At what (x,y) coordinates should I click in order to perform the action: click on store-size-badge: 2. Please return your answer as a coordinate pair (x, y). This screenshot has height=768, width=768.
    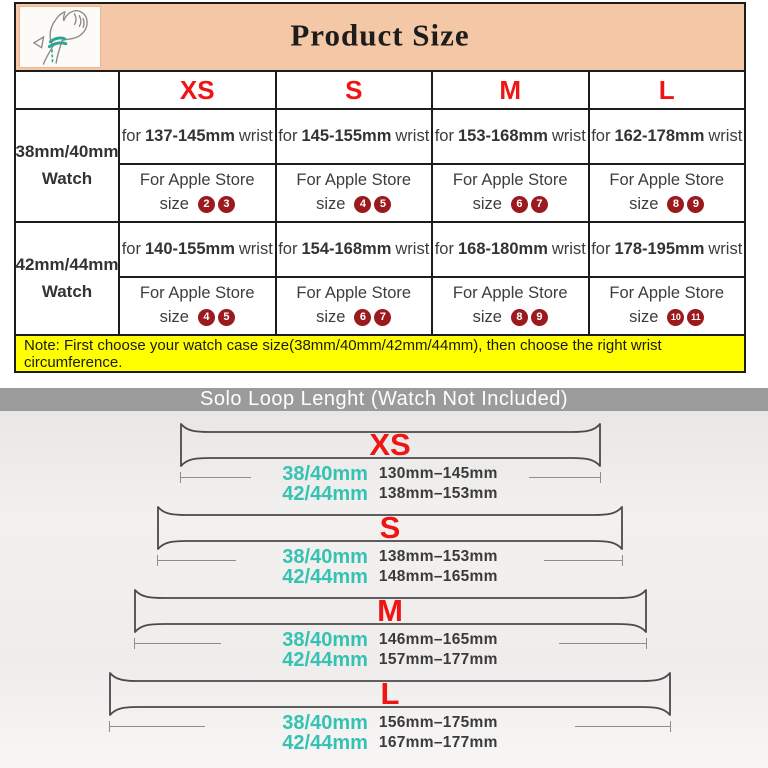
    Looking at the image, I should click on (206, 205).